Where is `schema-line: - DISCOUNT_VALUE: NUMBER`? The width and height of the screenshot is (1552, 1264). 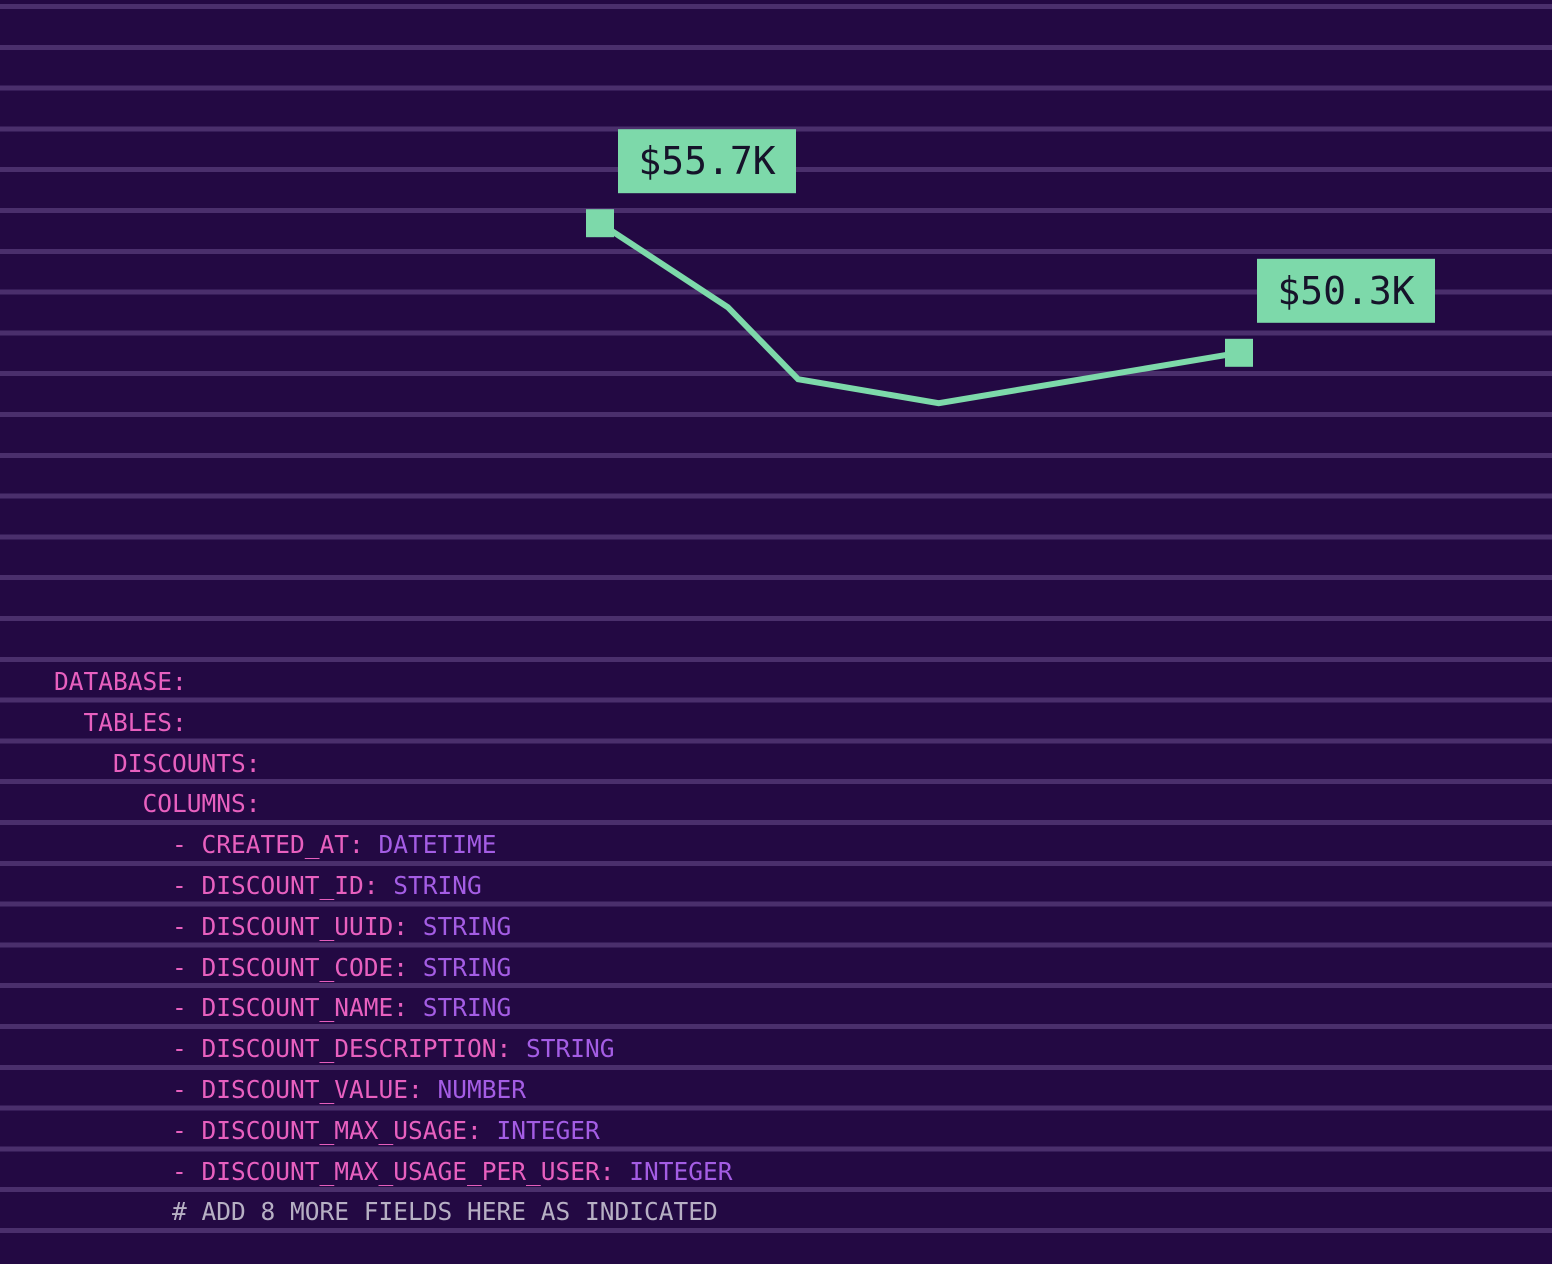 schema-line: - DISCOUNT_VALUE: NUMBER is located at coordinates (393, 1090).